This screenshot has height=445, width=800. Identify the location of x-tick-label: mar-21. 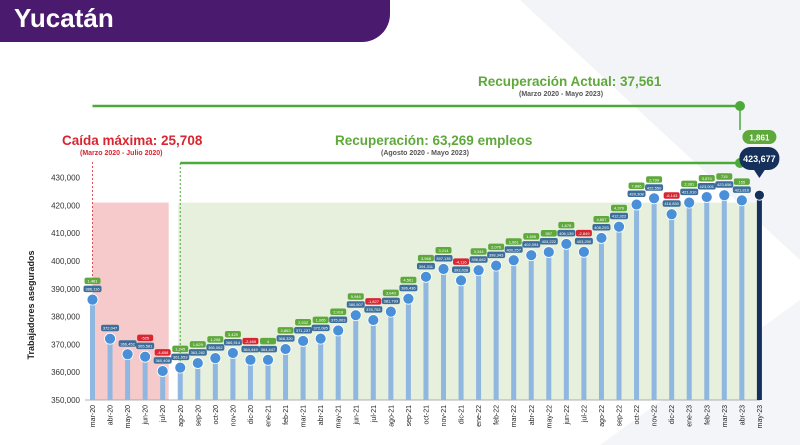
(304, 416).